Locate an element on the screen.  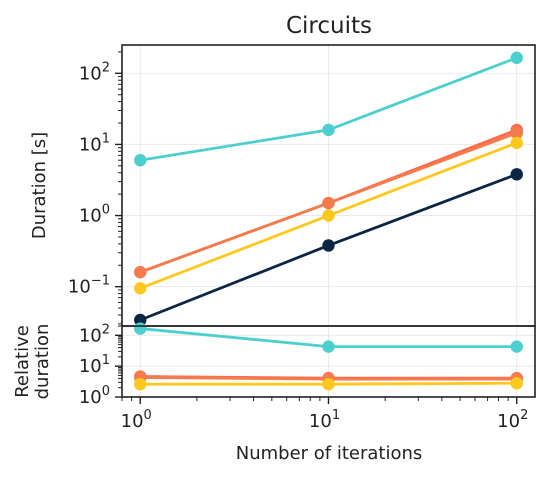
x-tick-label: 10⁰ is located at coordinates (136, 420).